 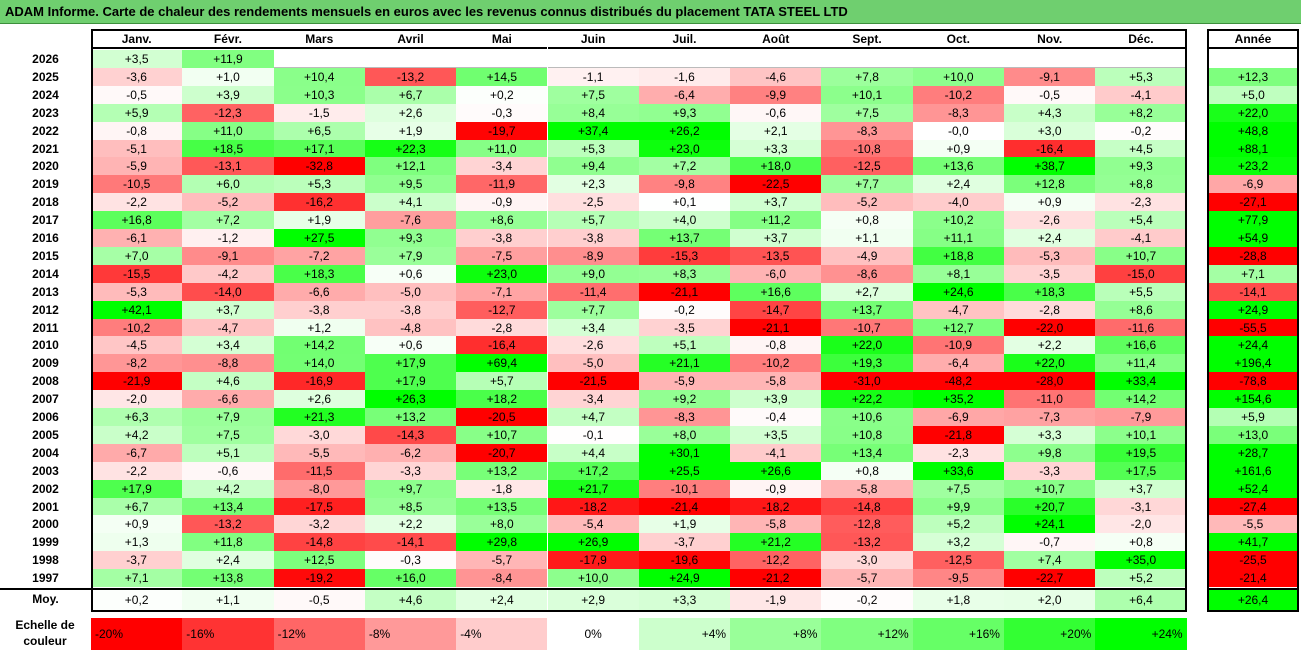 What do you see at coordinates (1253, 506) in the screenshot?
I see `annee-cell: -27,4` at bounding box center [1253, 506].